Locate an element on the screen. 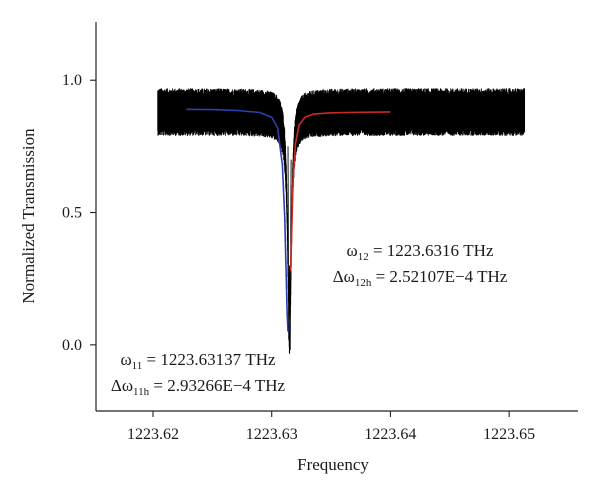  annotation-delta-omega-11h-sub: 11h is located at coordinates (141, 392).